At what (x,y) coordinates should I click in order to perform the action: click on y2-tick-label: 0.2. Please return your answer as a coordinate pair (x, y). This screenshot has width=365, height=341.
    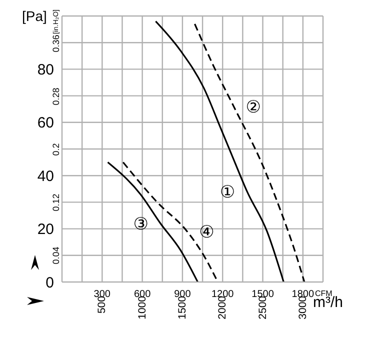
    Looking at the image, I should click on (56, 149).